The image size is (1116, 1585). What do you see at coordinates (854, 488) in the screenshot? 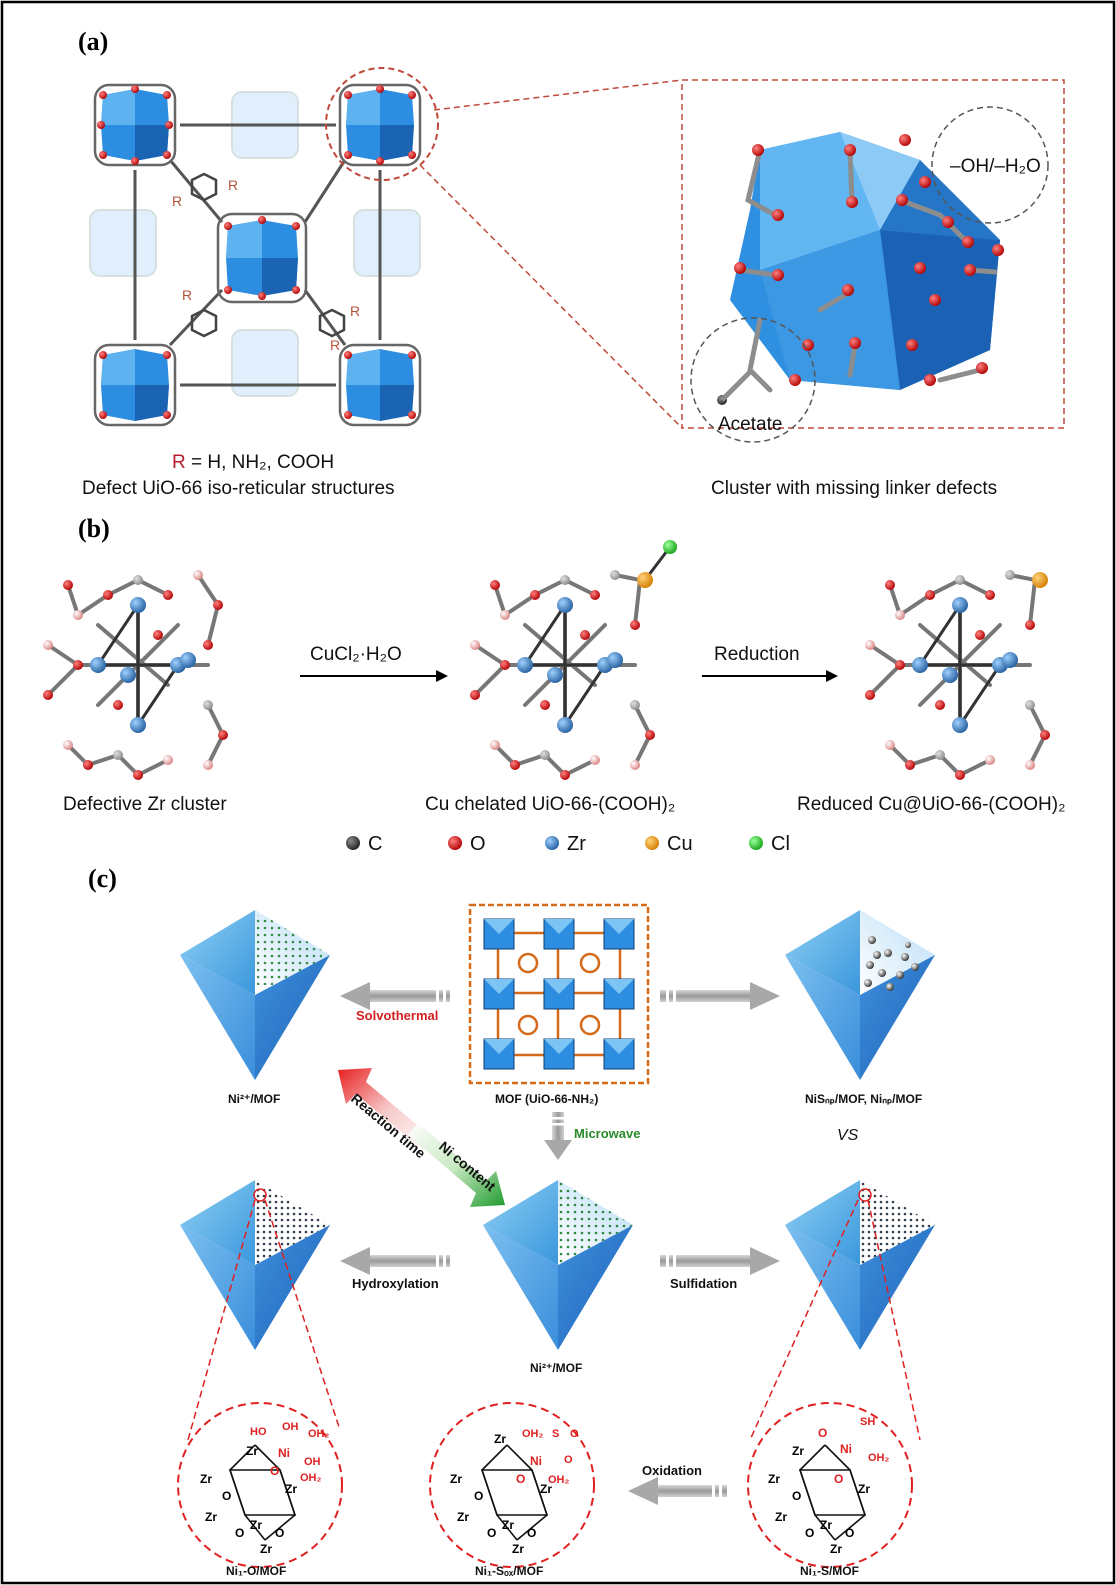
I see `zoom-caption: Cluster with missing linker defects` at bounding box center [854, 488].